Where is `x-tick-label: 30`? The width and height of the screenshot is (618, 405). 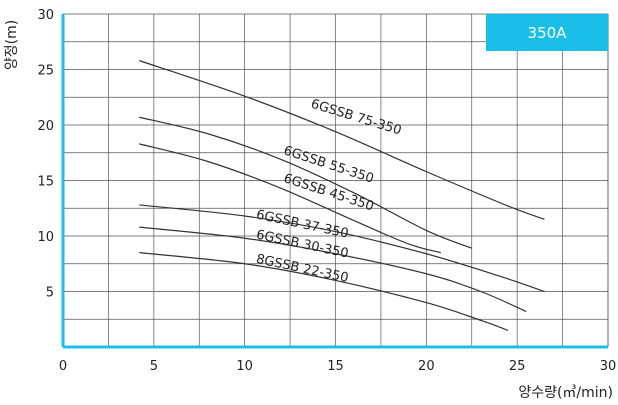 x-tick-label: 30 is located at coordinates (608, 366).